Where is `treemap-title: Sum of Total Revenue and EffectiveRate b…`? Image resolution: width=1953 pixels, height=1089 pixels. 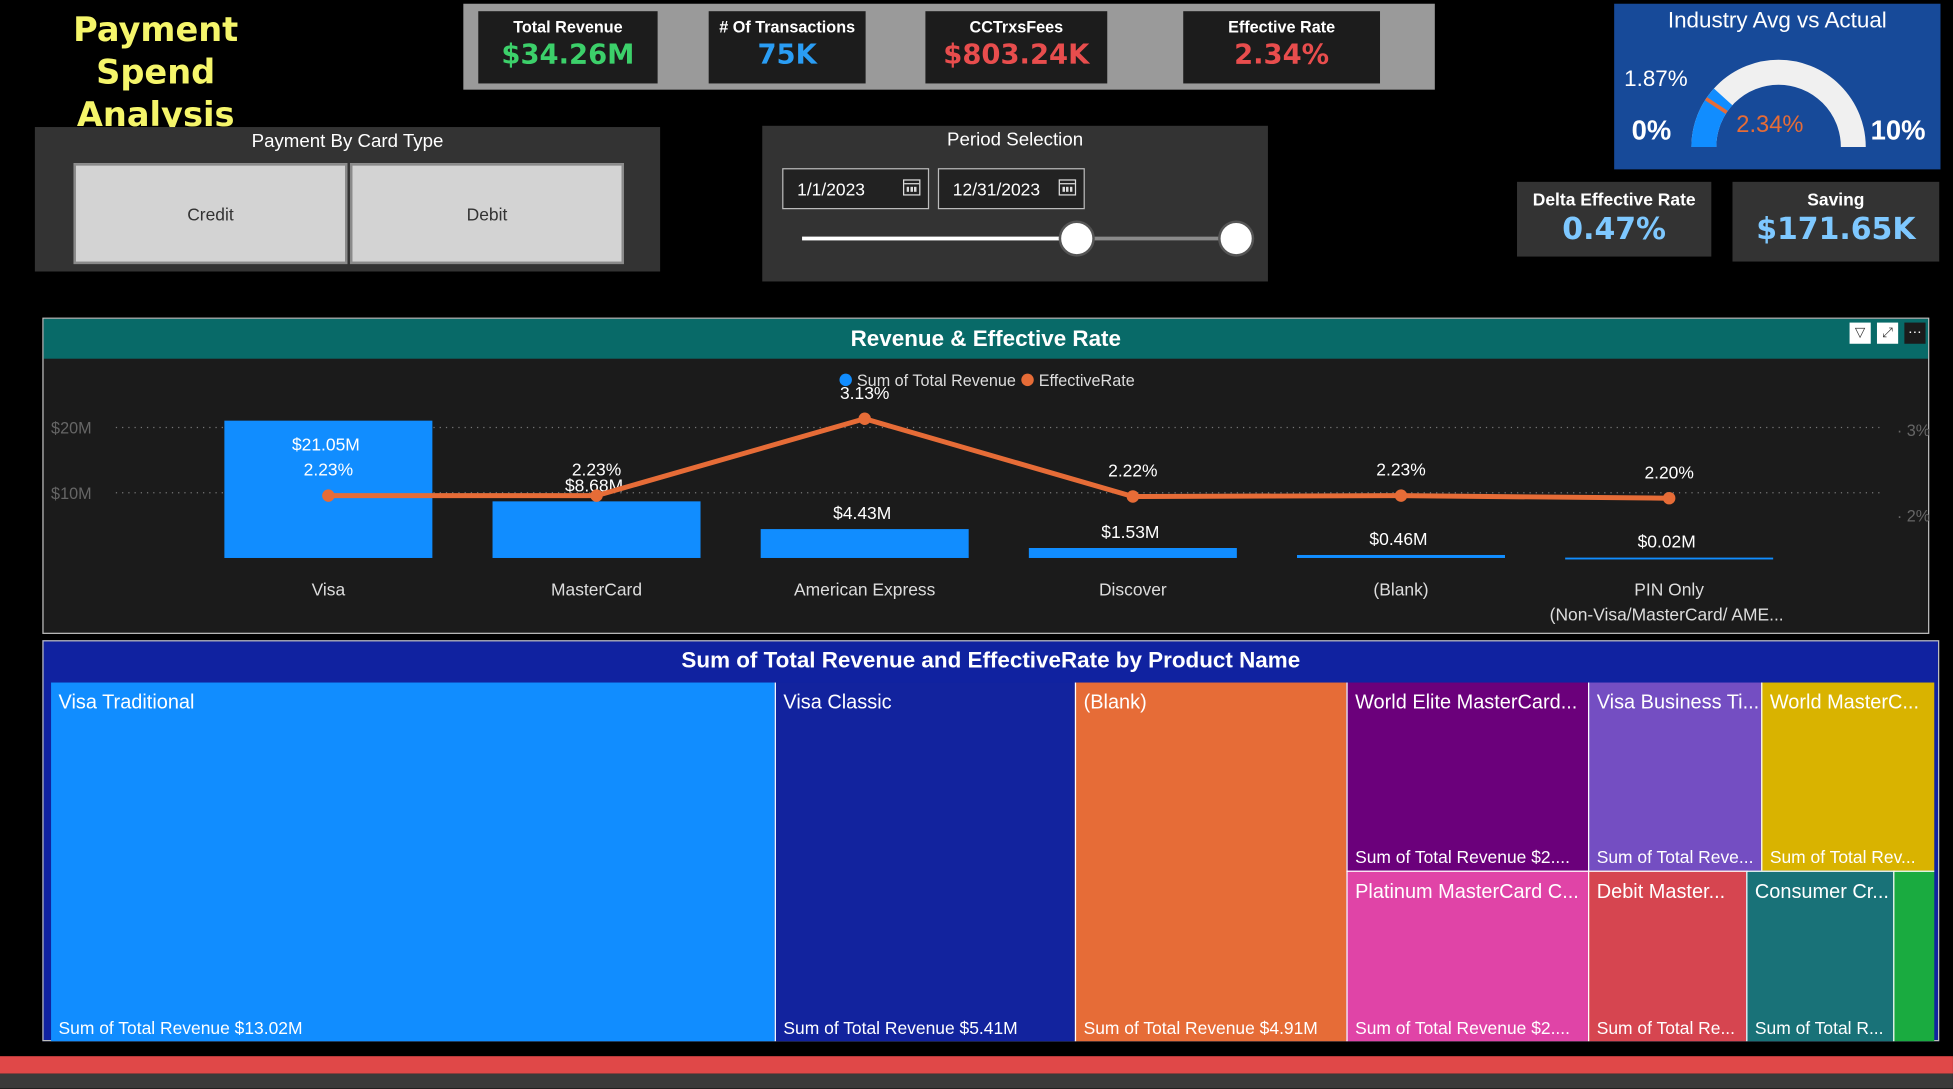
treemap-title: Sum of Total Revenue and EffectiveRate b… is located at coordinates (991, 660).